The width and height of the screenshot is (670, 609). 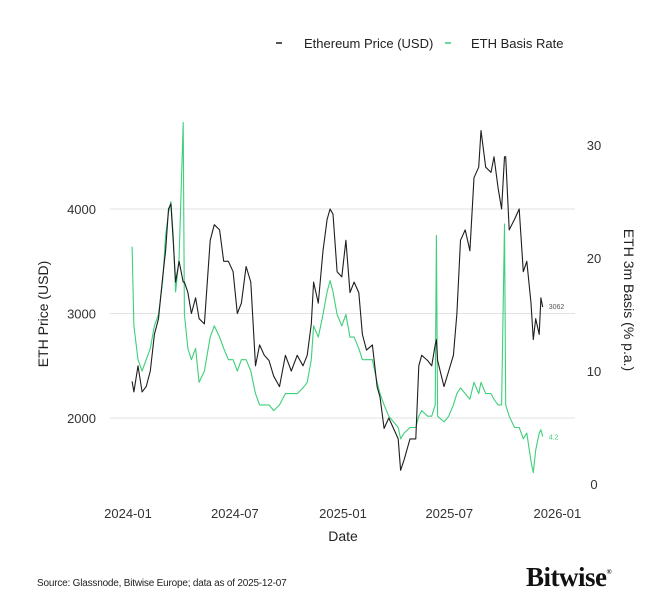 What do you see at coordinates (128, 513) in the screenshot?
I see `x-tick-label: 2024-01` at bounding box center [128, 513].